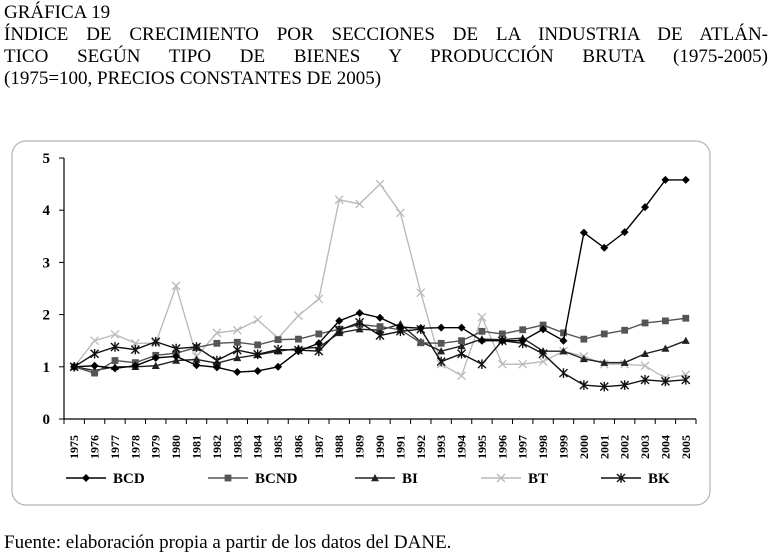 The image size is (772, 559). I want to click on x-tick-label: 1980, so click(176, 447).